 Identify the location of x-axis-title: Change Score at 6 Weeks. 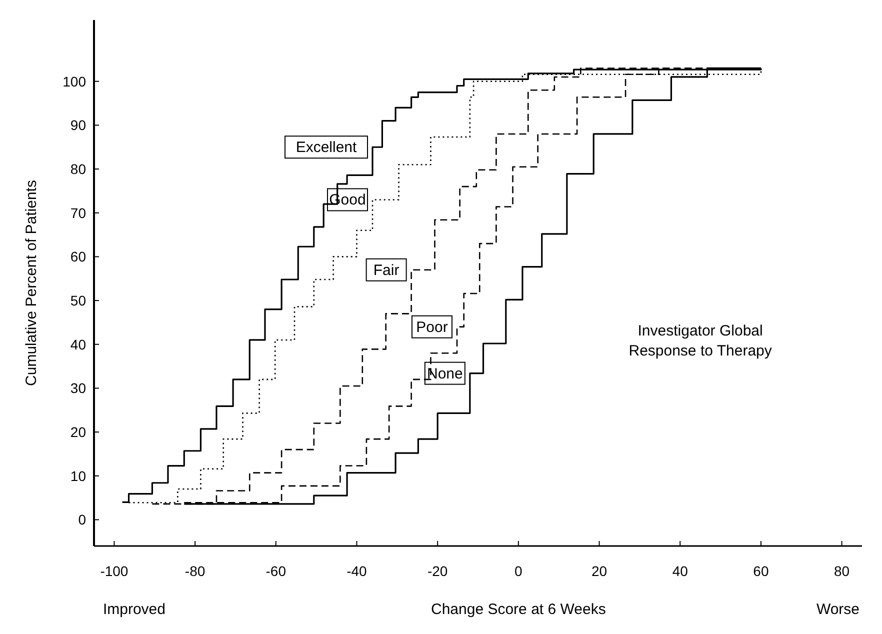
(518, 609).